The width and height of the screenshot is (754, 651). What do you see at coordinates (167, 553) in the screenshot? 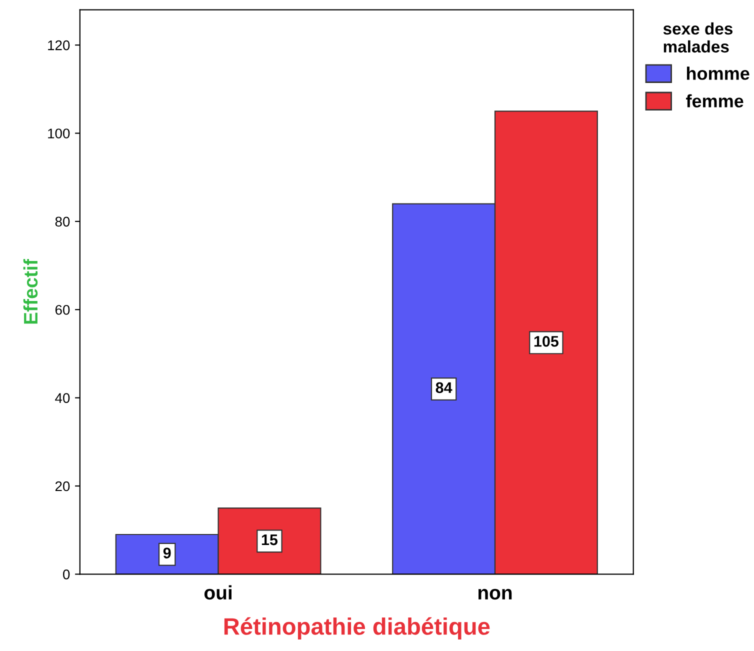
I see `data-label: 9` at bounding box center [167, 553].